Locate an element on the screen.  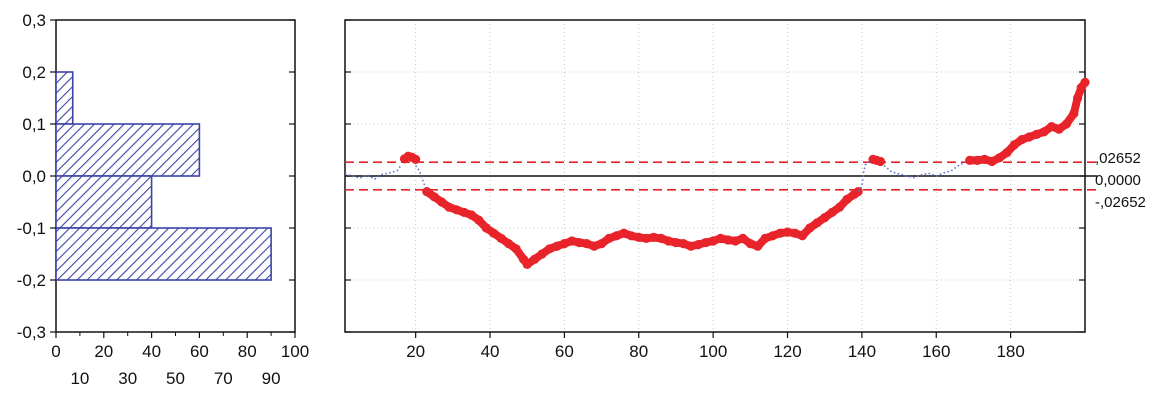
histogram-x-tick-label: 20 is located at coordinates (103, 351).